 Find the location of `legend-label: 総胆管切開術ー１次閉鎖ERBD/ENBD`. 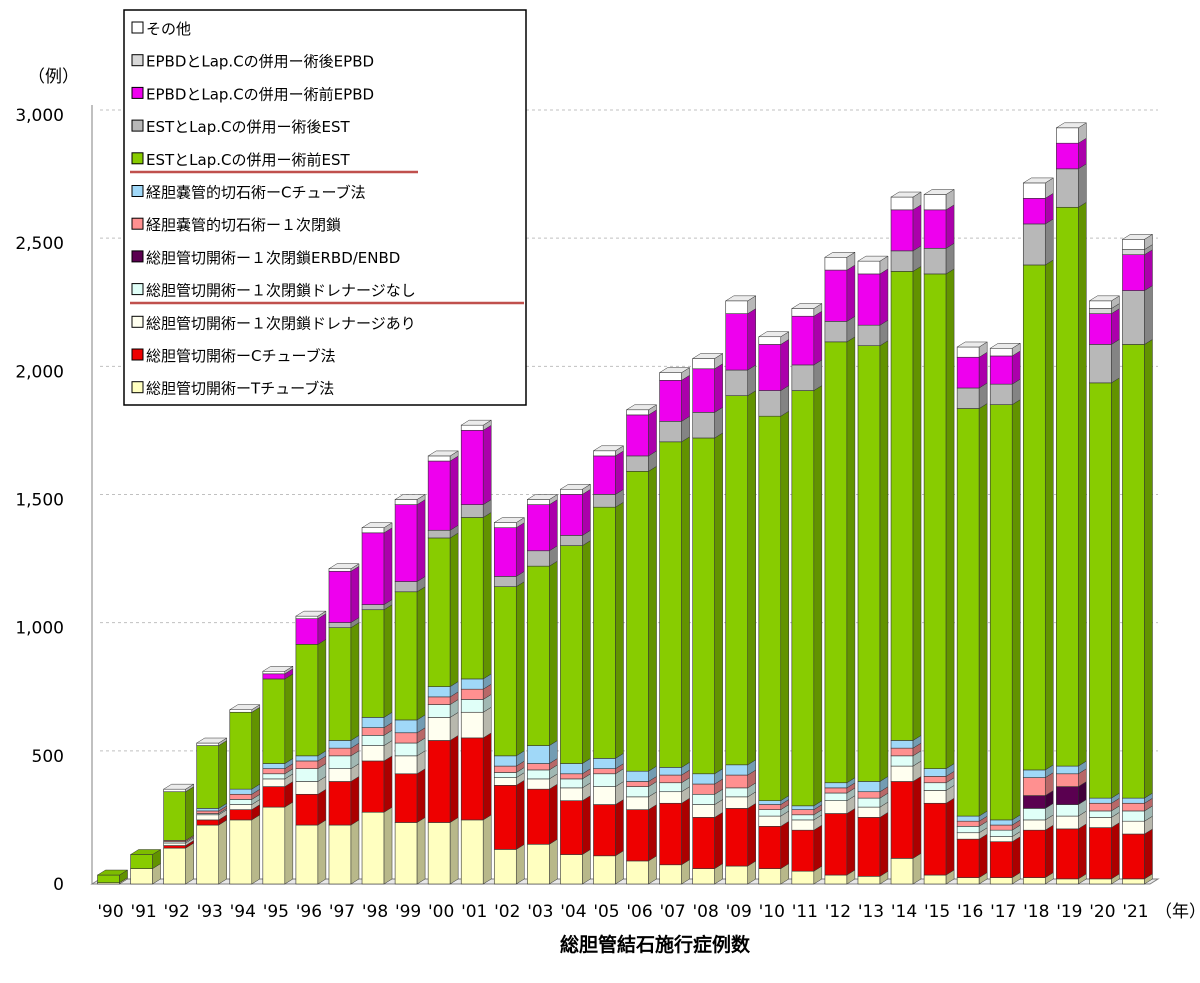

legend-label: 総胆管切開術ー１次閉鎖ERBD/ENBD is located at coordinates (273, 258).